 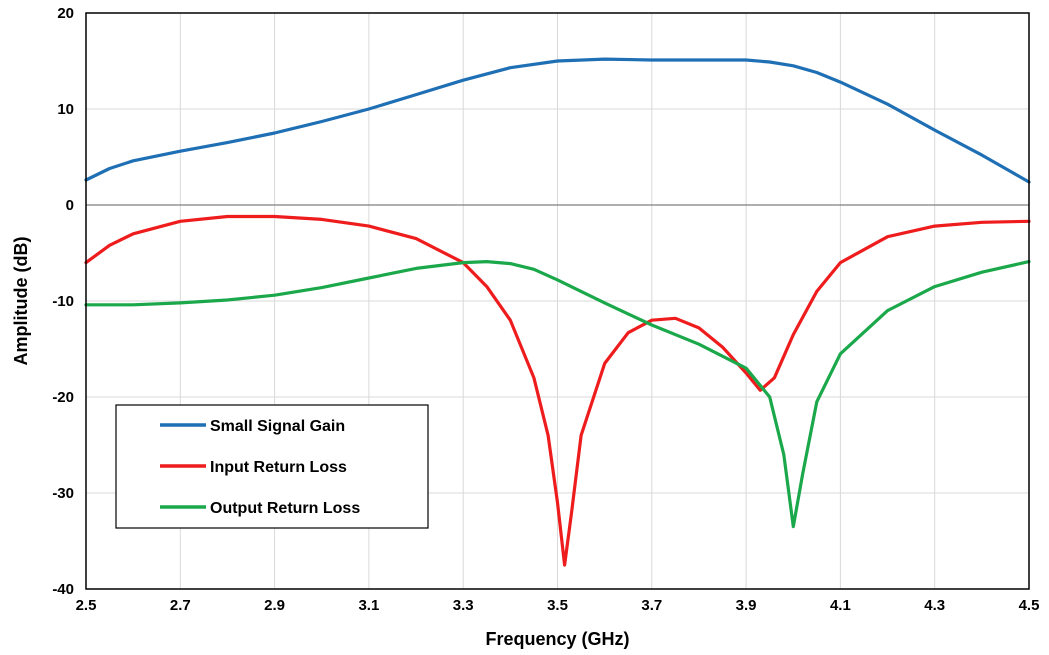 What do you see at coordinates (463, 605) in the screenshot?
I see `x-tick-label: 3.3` at bounding box center [463, 605].